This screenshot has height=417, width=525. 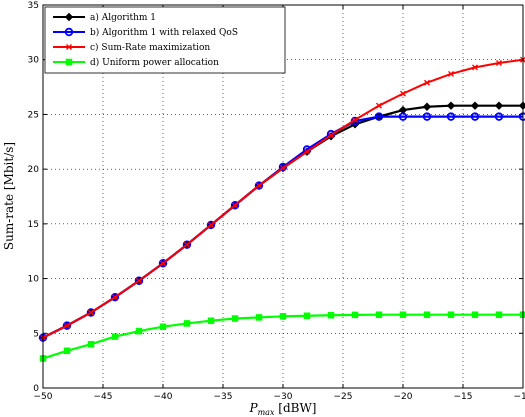 I want to click on legend-item: b) Algorithm 1 with relaxed QoS, so click(x=145, y=32).